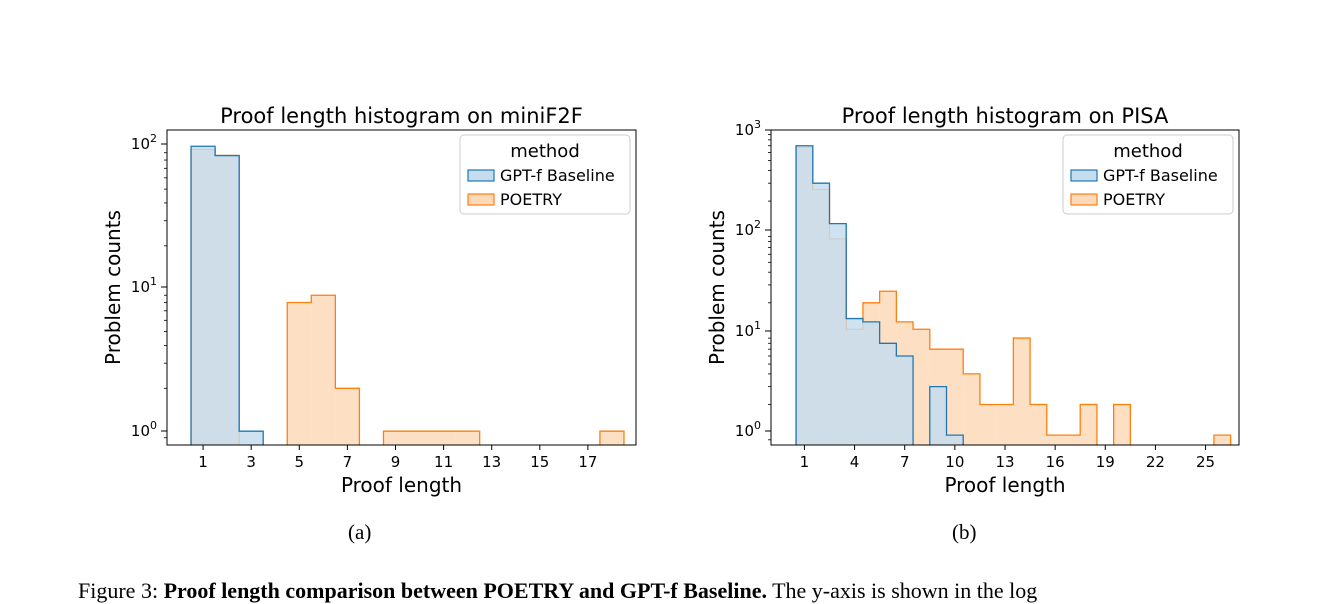  I want to click on x-tick-label: 15, so click(539, 462).